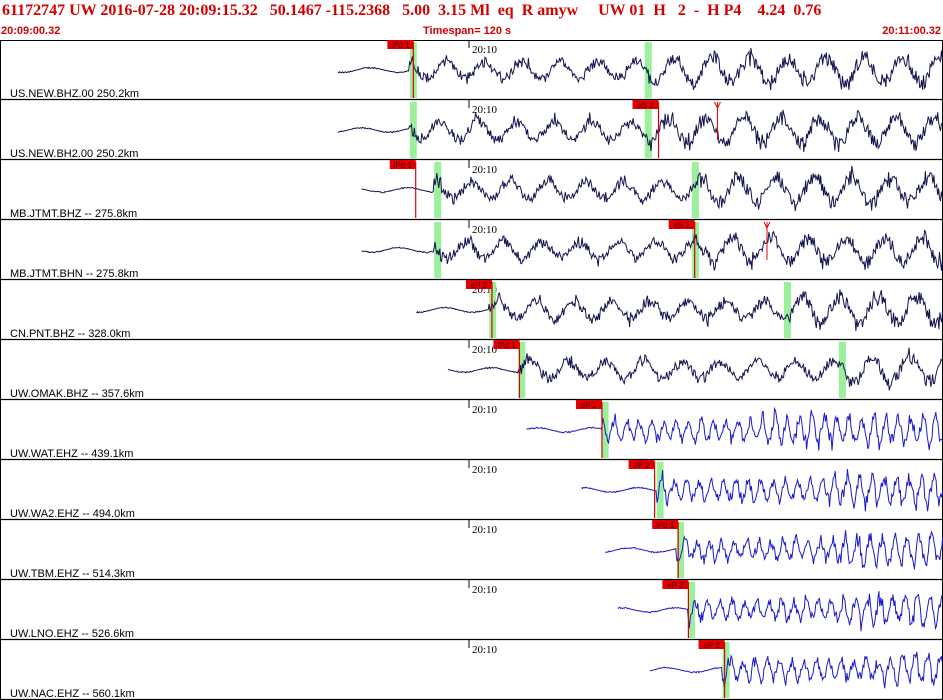  Describe the element at coordinates (31, 31) in the screenshot. I see `start-time: 20:09:00.32` at that location.